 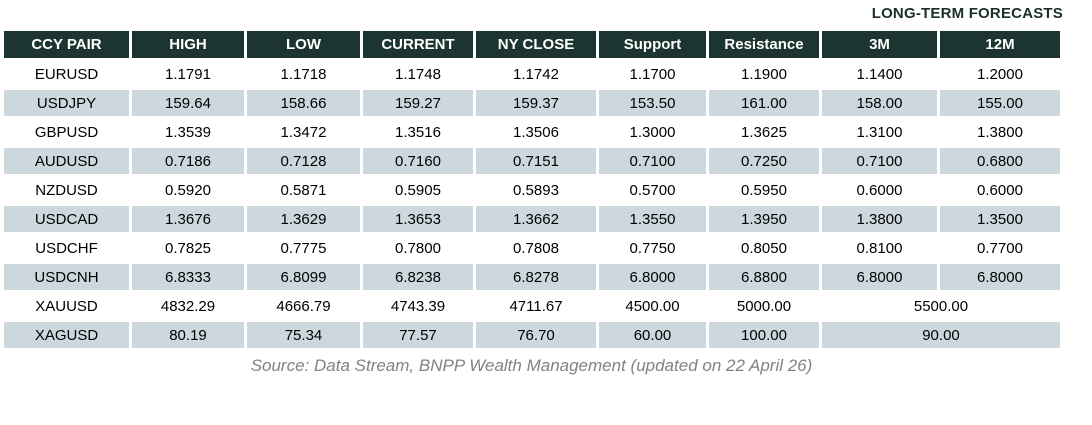 What do you see at coordinates (941, 306) in the screenshot?
I see `cell-forecast-merged: 5500.00` at bounding box center [941, 306].